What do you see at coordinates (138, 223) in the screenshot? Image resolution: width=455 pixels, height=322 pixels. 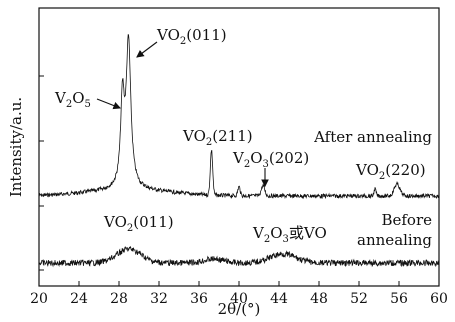 I see `peak-label-vo2-011-bottom: VO2(011)` at bounding box center [138, 223].